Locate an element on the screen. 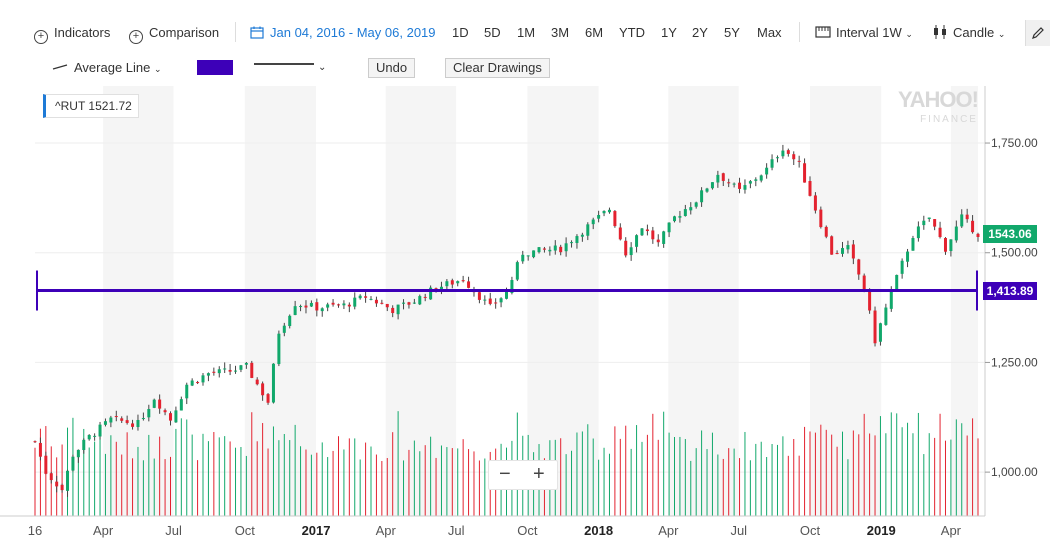 This screenshot has height=547, width=1050. interval-label: Interval is located at coordinates (857, 32).